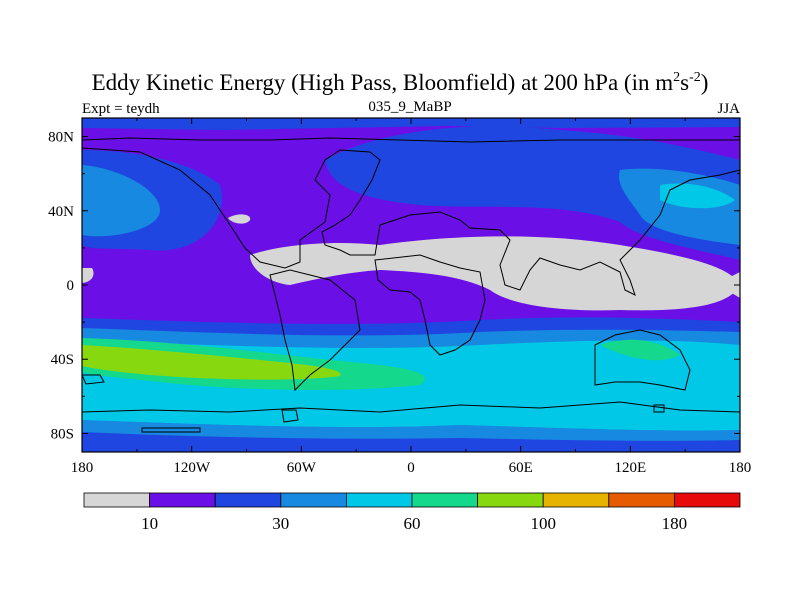 The width and height of the screenshot is (800, 600). What do you see at coordinates (315, 330) in the screenshot?
I see `south-america-outline` at bounding box center [315, 330].